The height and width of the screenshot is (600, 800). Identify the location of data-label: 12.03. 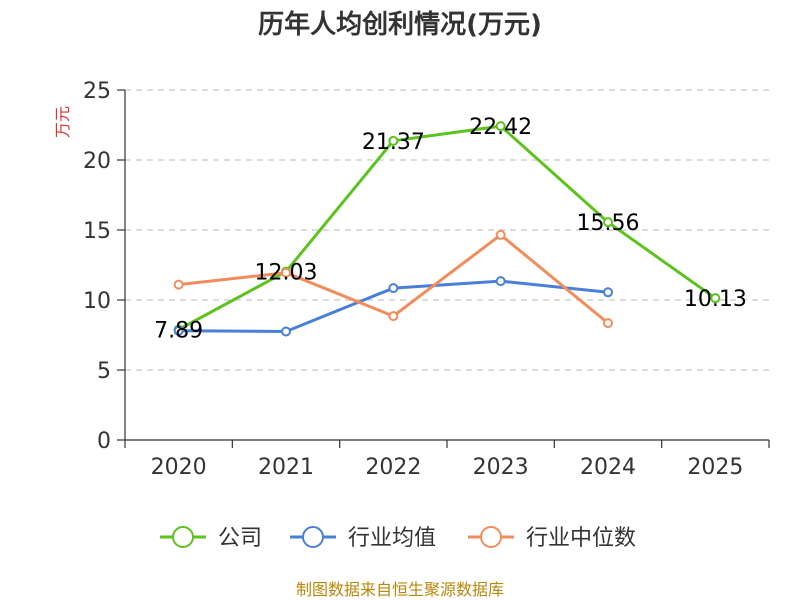
(286, 273).